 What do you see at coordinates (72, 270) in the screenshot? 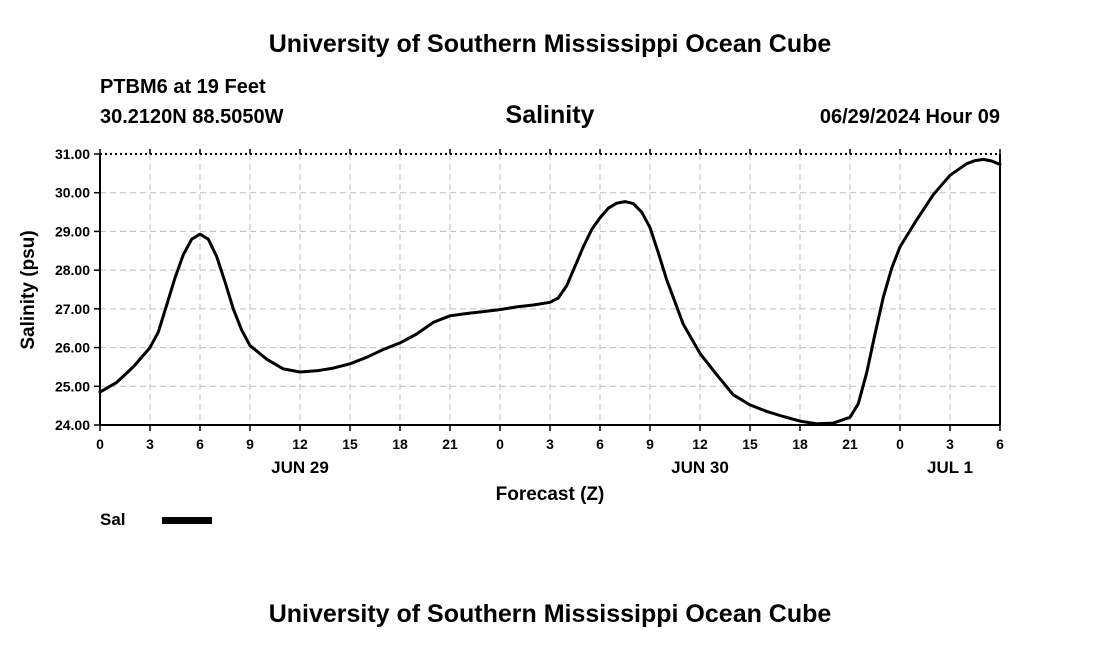
I see `y-tick-label: 28.00` at bounding box center [72, 270].